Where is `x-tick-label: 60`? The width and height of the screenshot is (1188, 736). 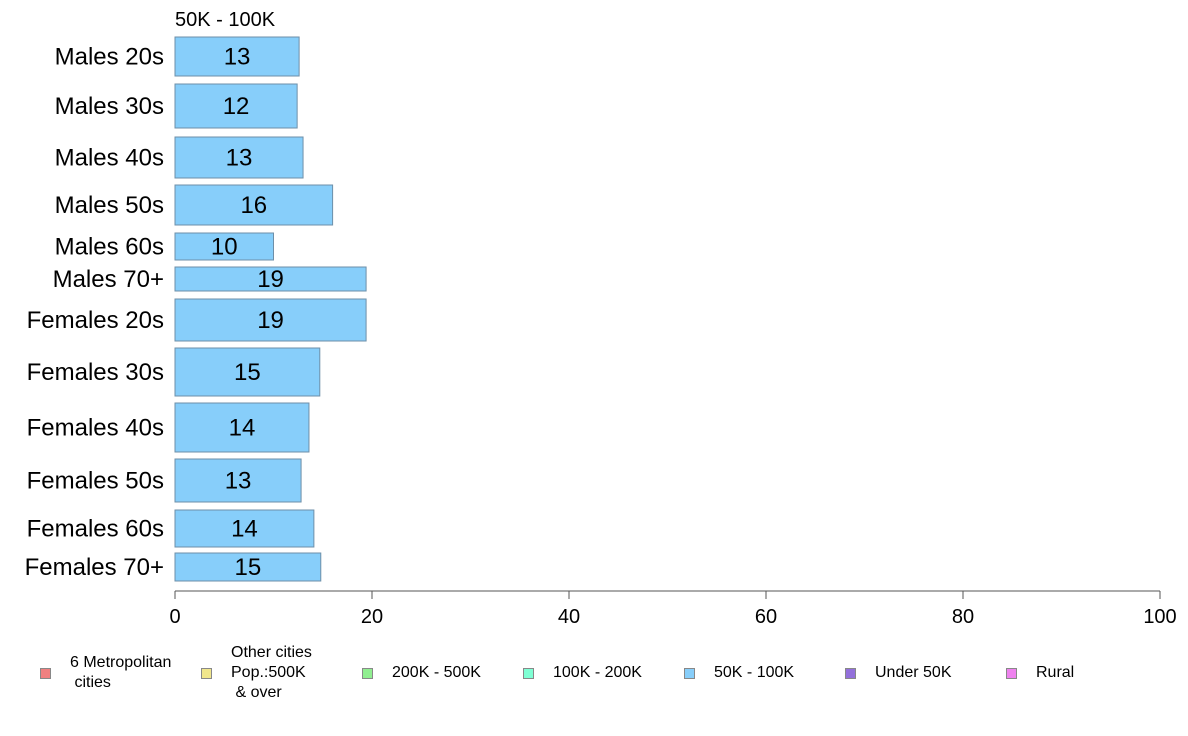
x-tick-label: 60 is located at coordinates (766, 617).